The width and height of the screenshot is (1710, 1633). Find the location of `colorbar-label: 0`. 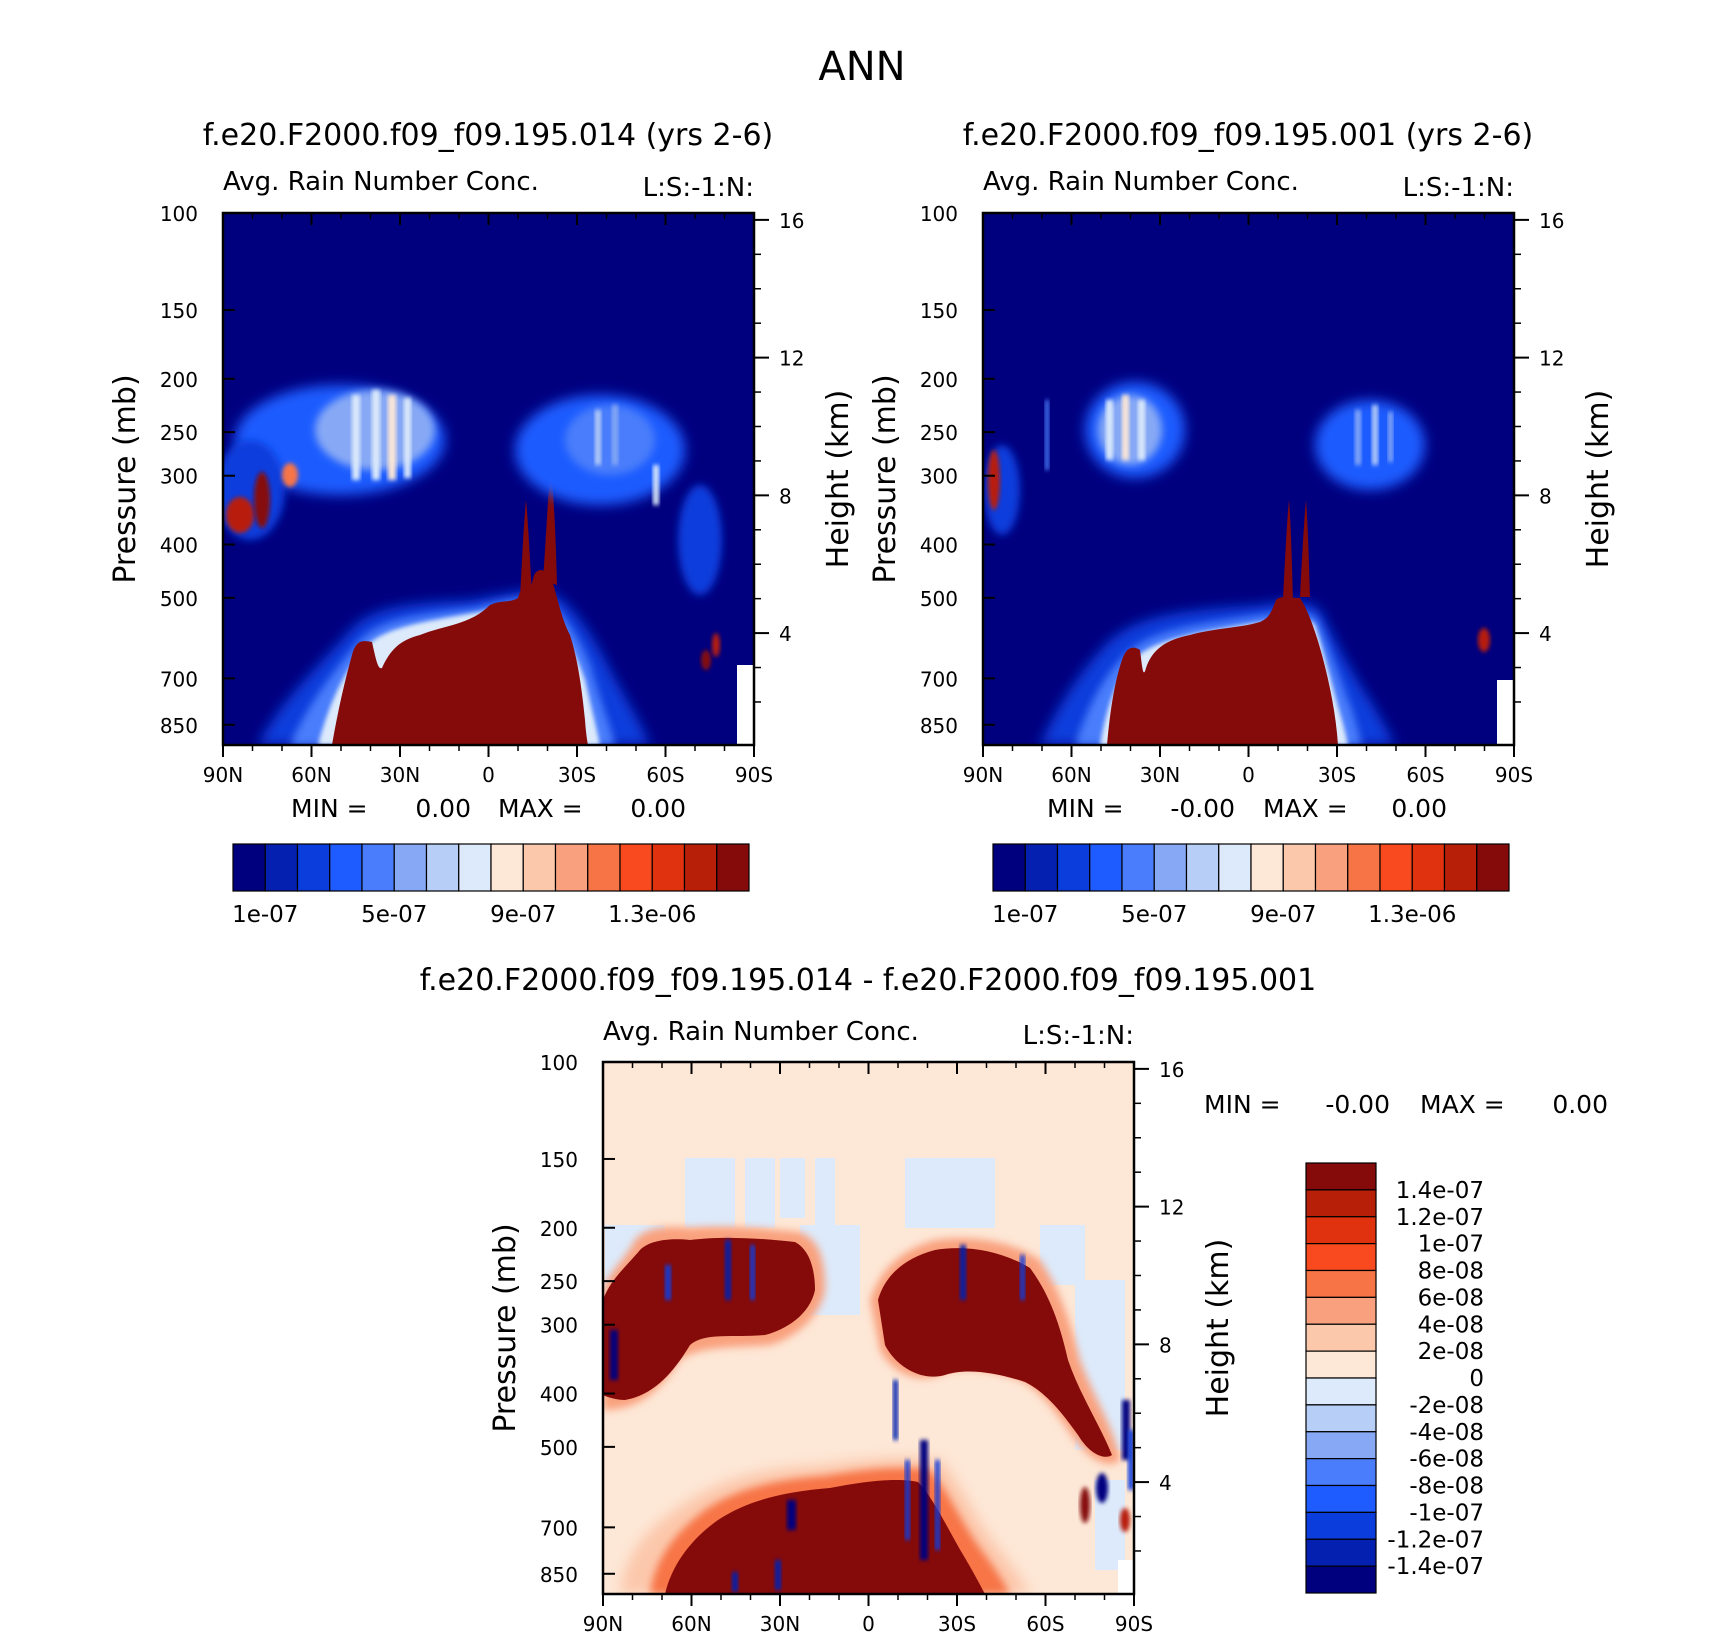

colorbar-label: 0 is located at coordinates (1476, 1379).